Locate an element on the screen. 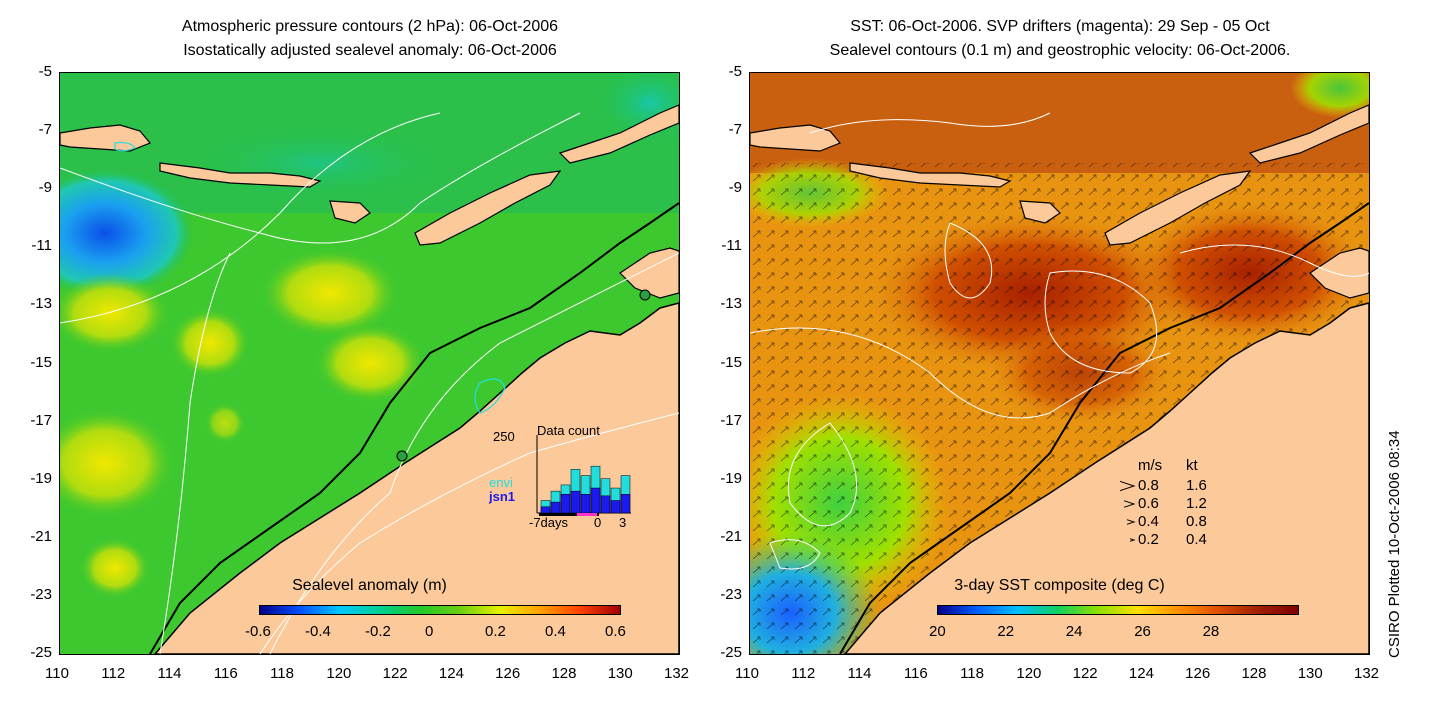 This screenshot has height=720, width=1440. inset-title: Data count is located at coordinates (568, 430).